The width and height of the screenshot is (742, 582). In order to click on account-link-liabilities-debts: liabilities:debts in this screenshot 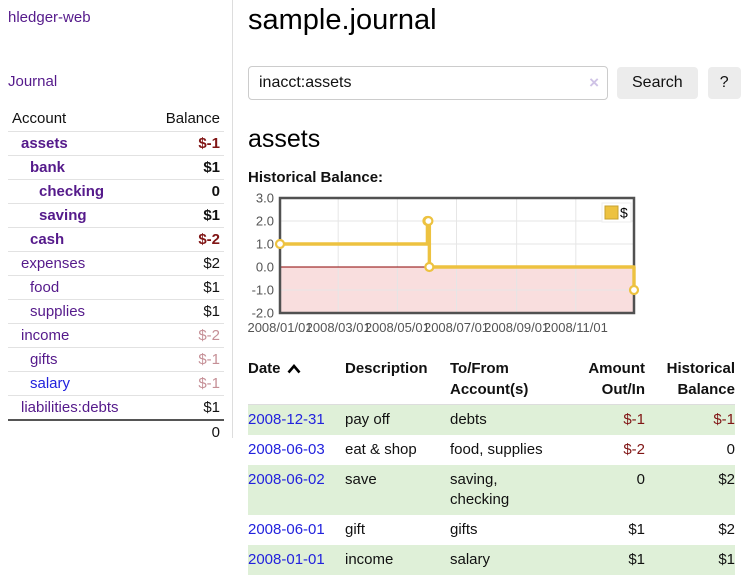, I will do `click(70, 407)`.